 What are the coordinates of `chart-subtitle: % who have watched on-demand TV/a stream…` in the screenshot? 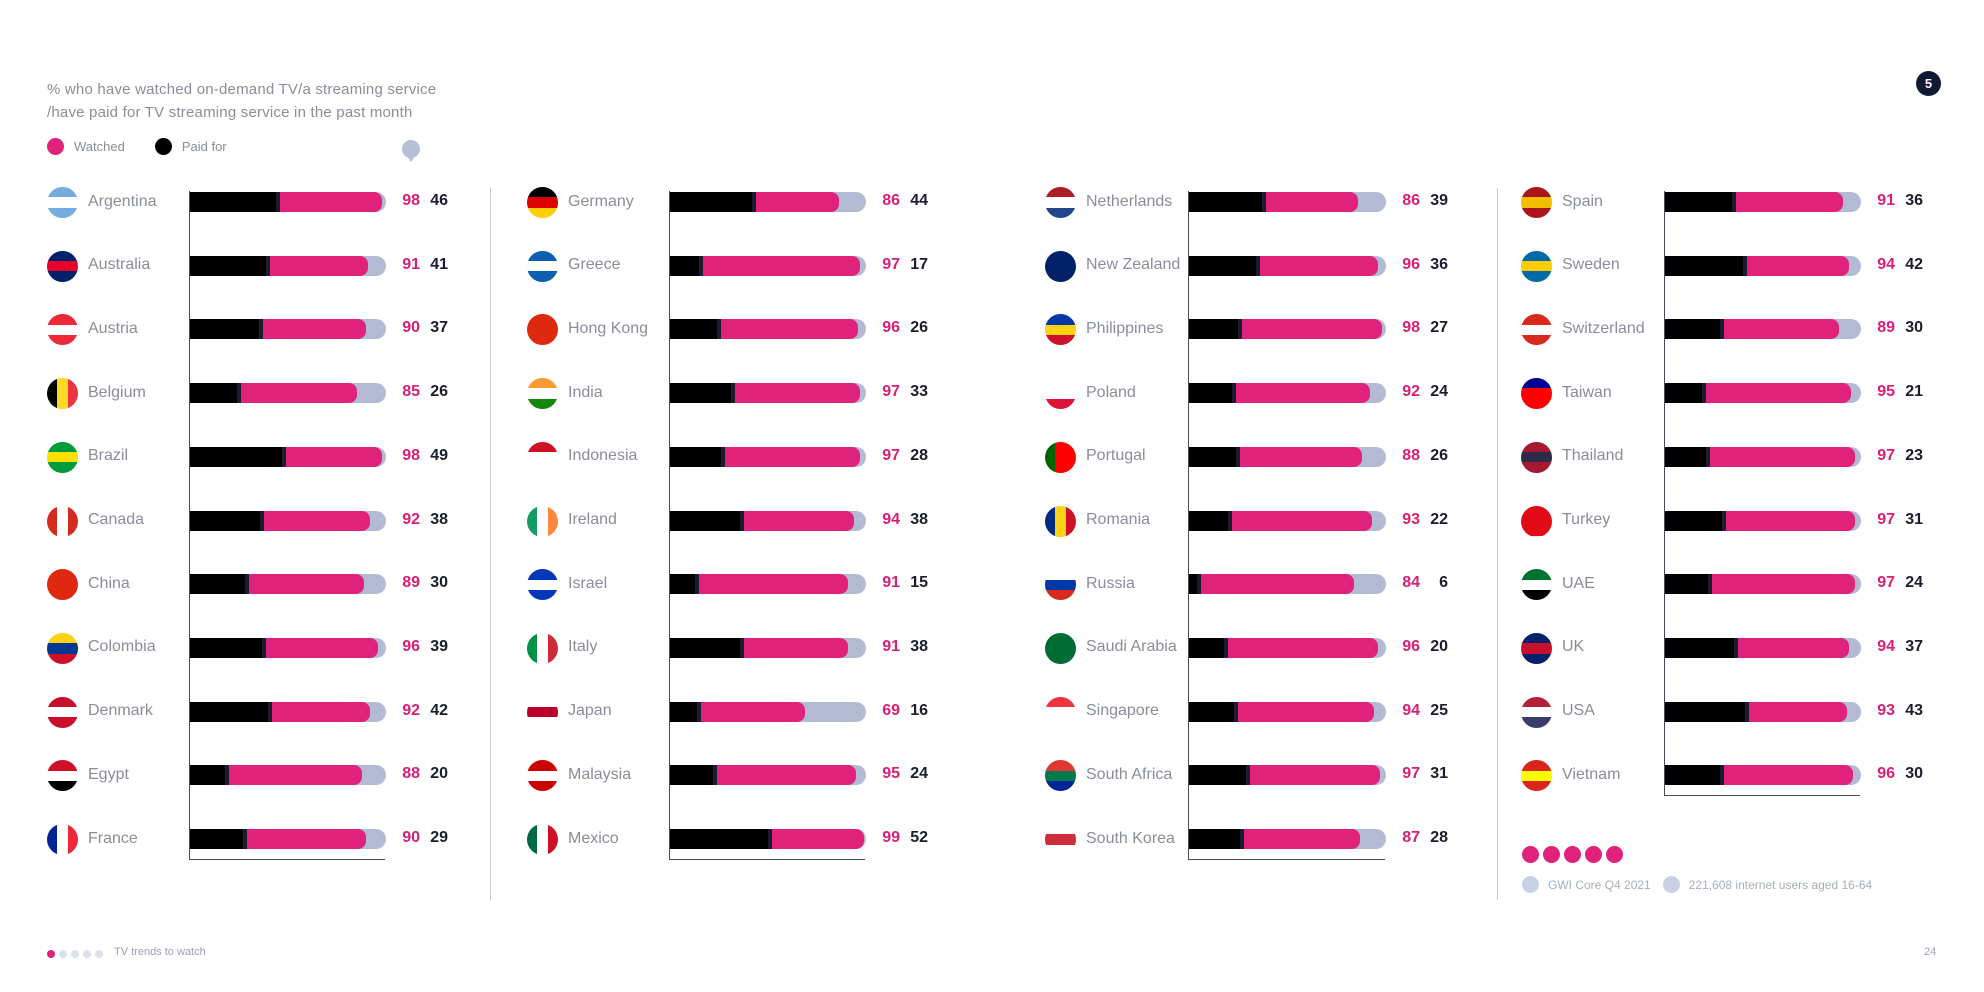 It's located at (241, 101).